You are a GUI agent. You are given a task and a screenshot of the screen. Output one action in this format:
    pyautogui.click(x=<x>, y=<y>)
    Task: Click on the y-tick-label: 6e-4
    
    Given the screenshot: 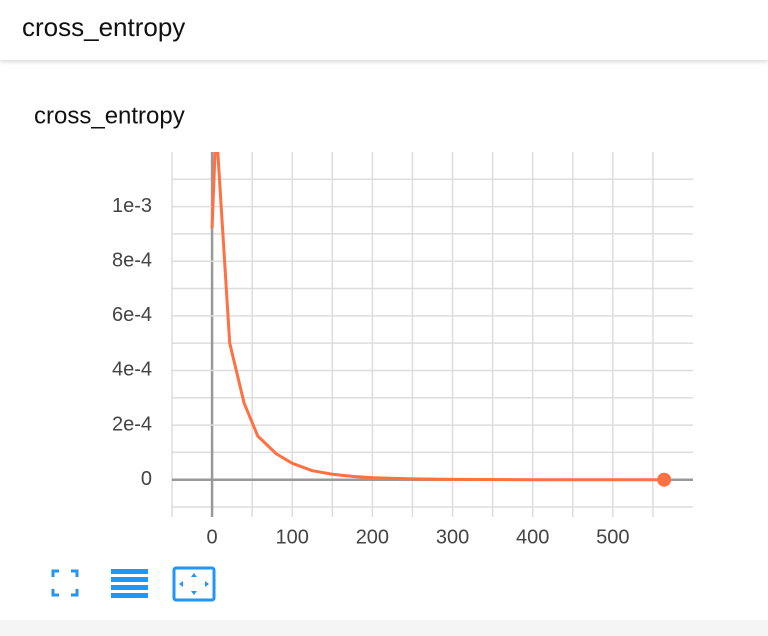 What is the action you would take?
    pyautogui.click(x=132, y=315)
    